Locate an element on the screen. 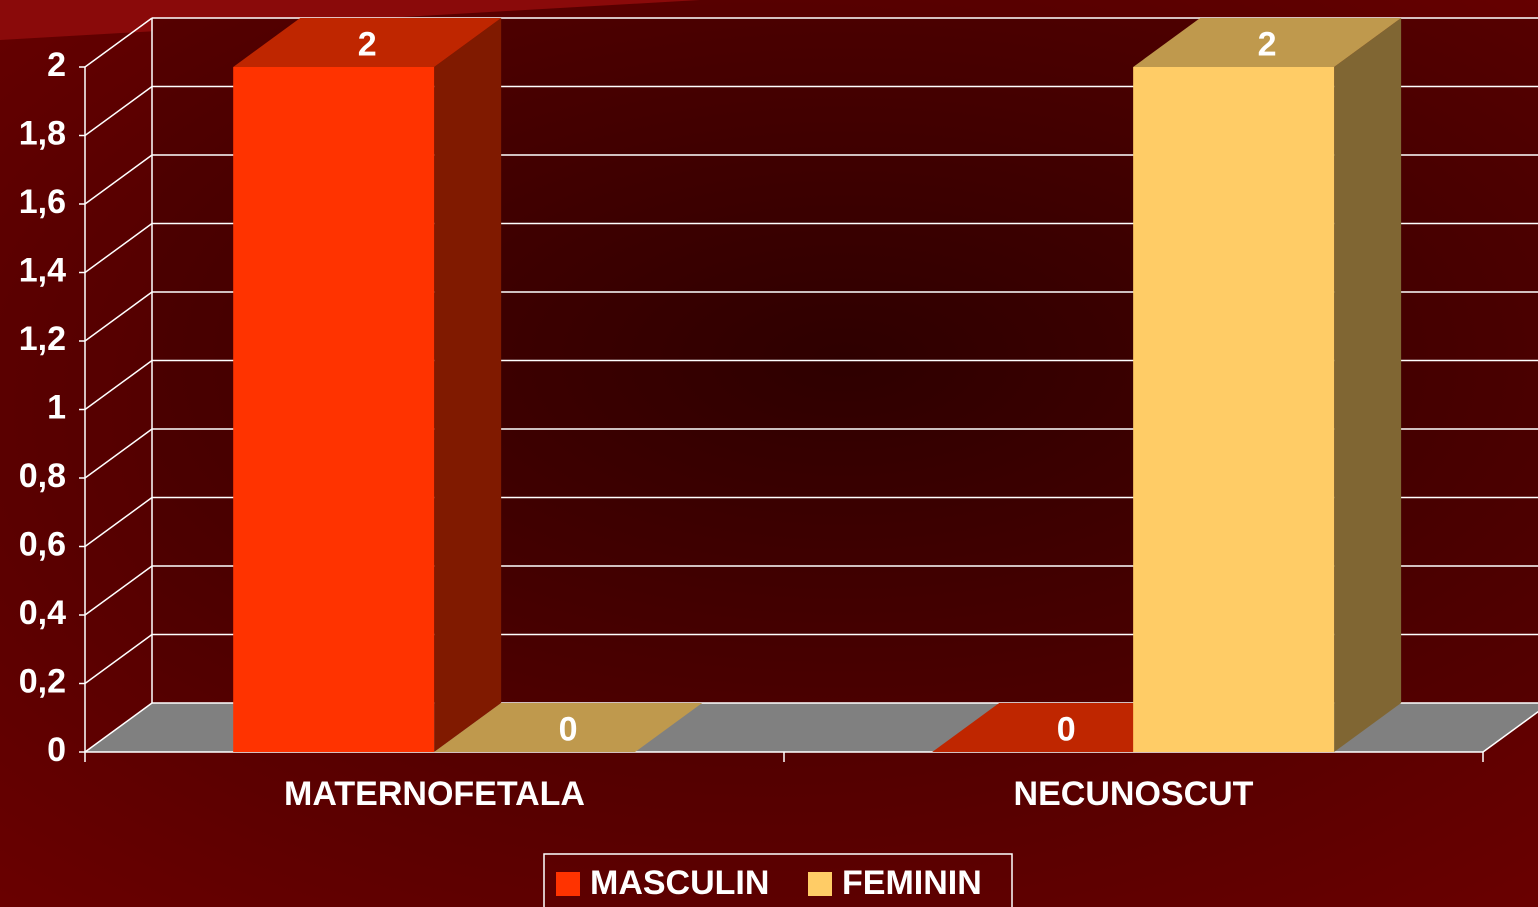 This screenshot has width=1538, height=907. y-tick-label: 1,8 is located at coordinates (42, 133).